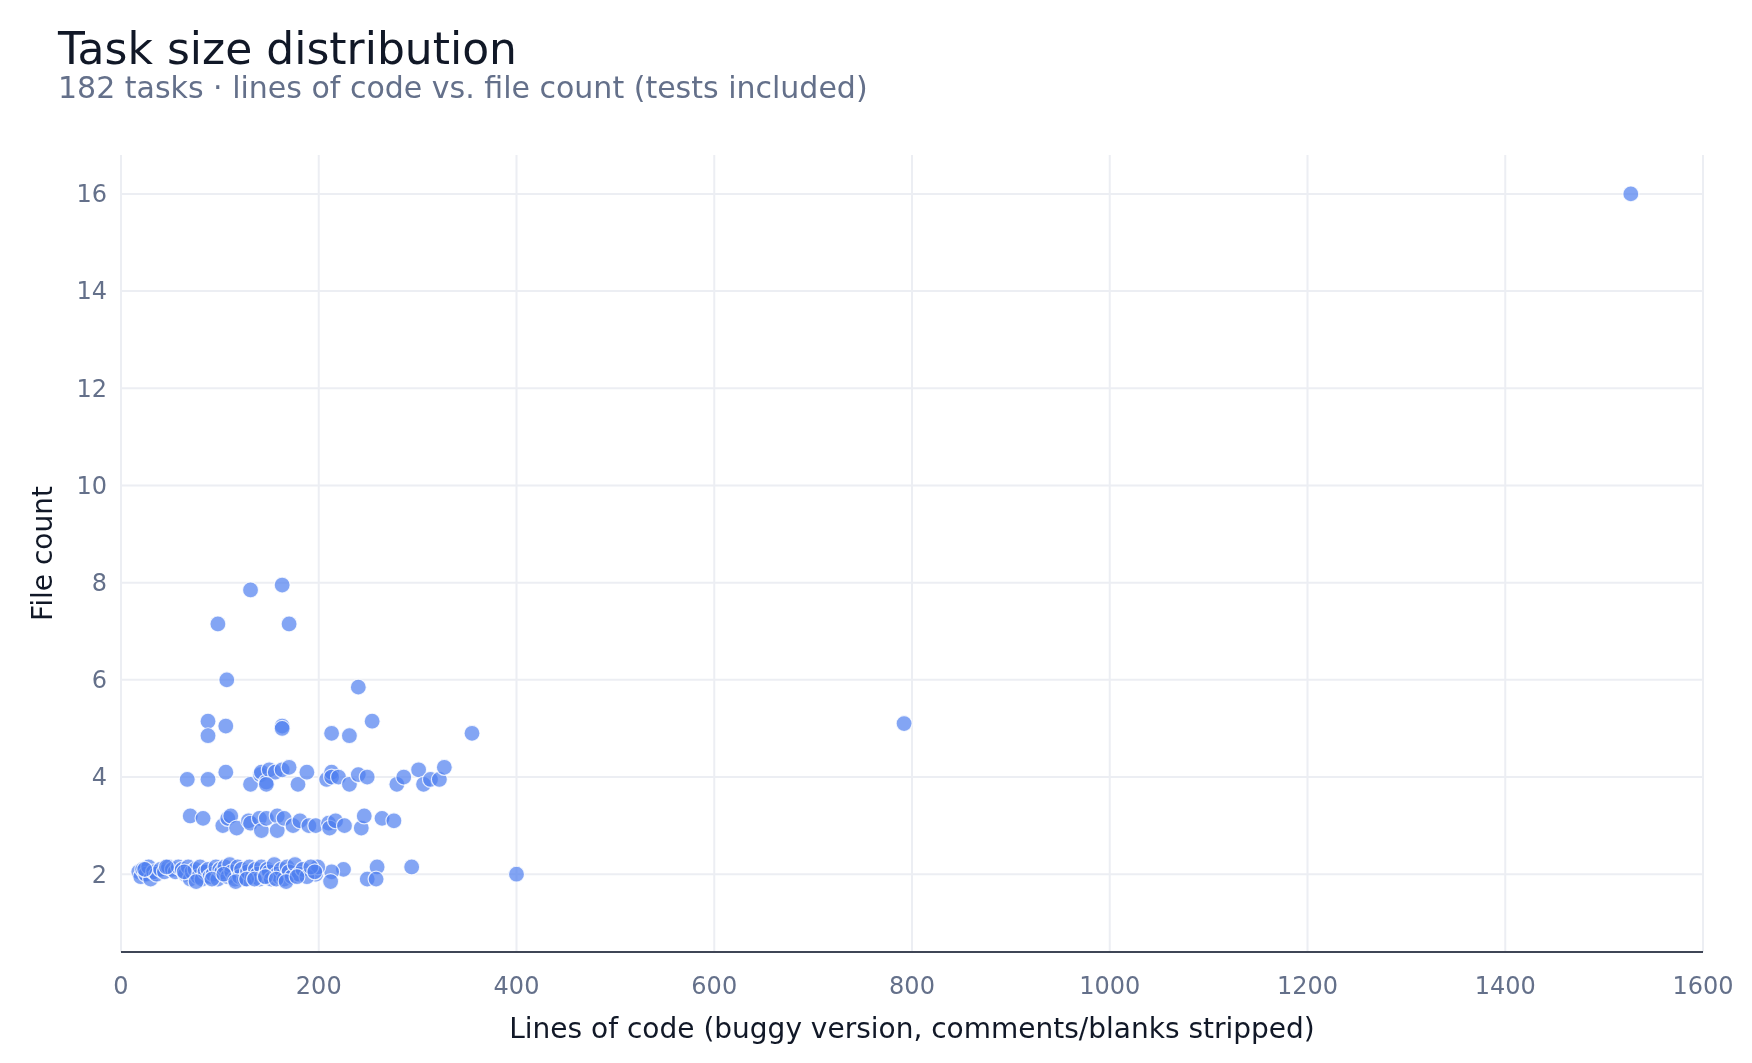 The image size is (1752, 1063). I want to click on y-tick-label: 2, so click(99, 874).